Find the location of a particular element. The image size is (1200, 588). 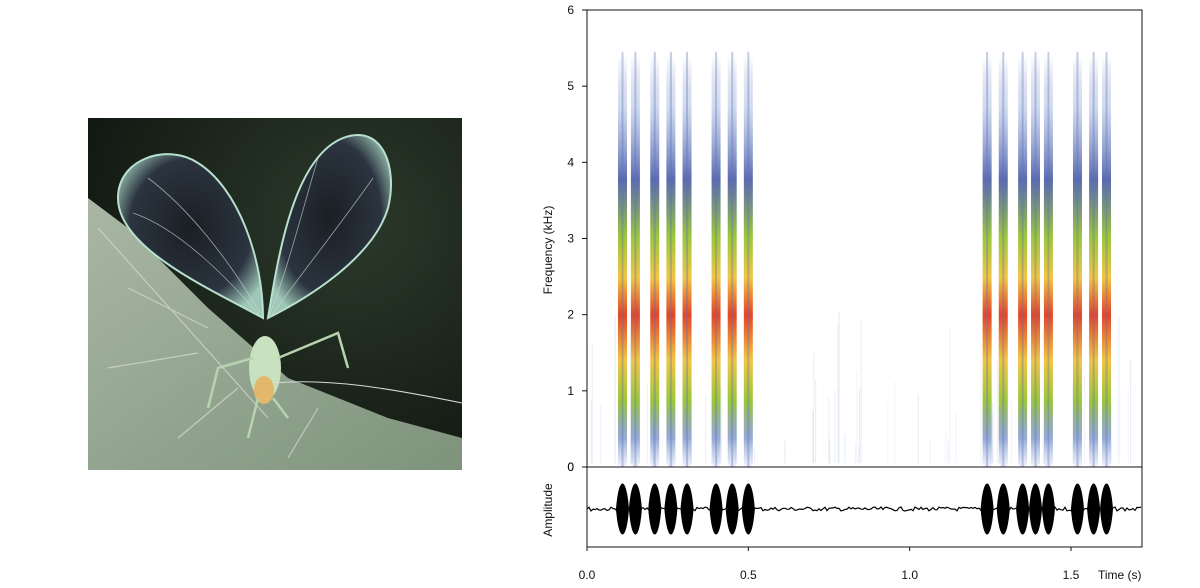

antenna is located at coordinates (367, 392).